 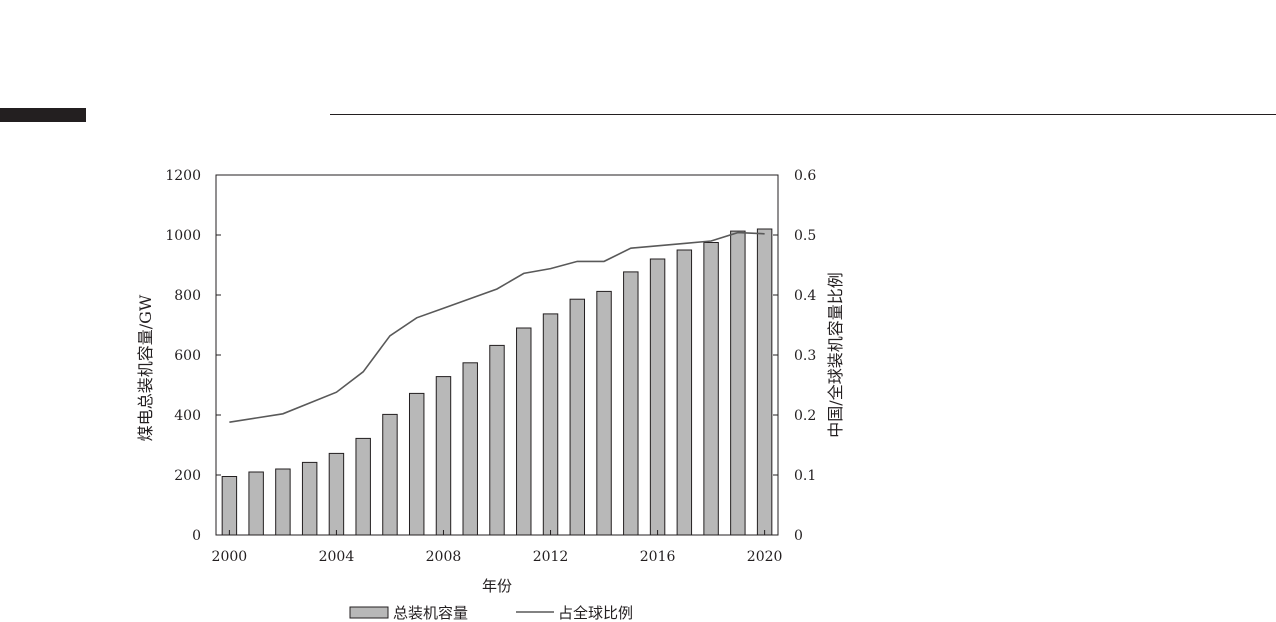 I want to click on y2-tick-label: 0.5, so click(x=805, y=236).